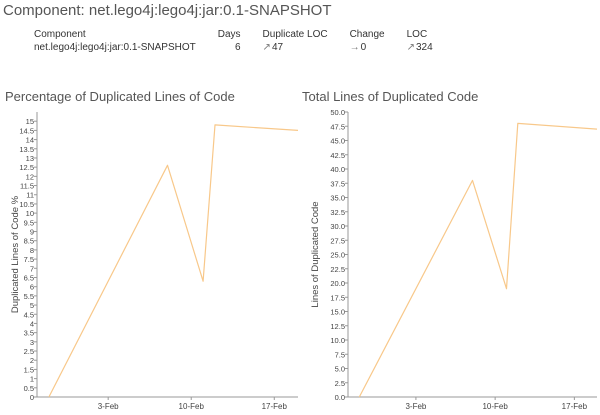 This screenshot has width=600, height=415. I want to click on component-name: net.lego4j:lego4j:jar:0.1-SNAPSHOT, so click(115, 47).